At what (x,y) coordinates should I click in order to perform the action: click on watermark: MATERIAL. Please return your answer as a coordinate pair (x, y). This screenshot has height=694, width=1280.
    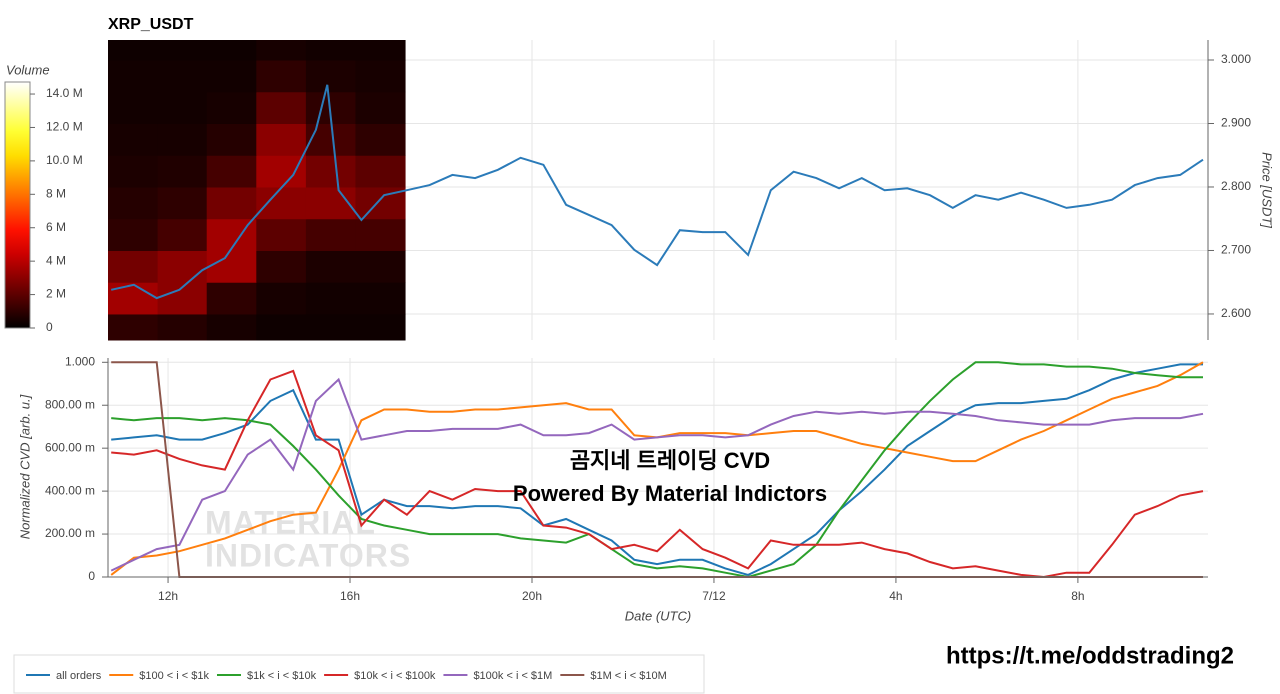
    Looking at the image, I should click on (290, 522).